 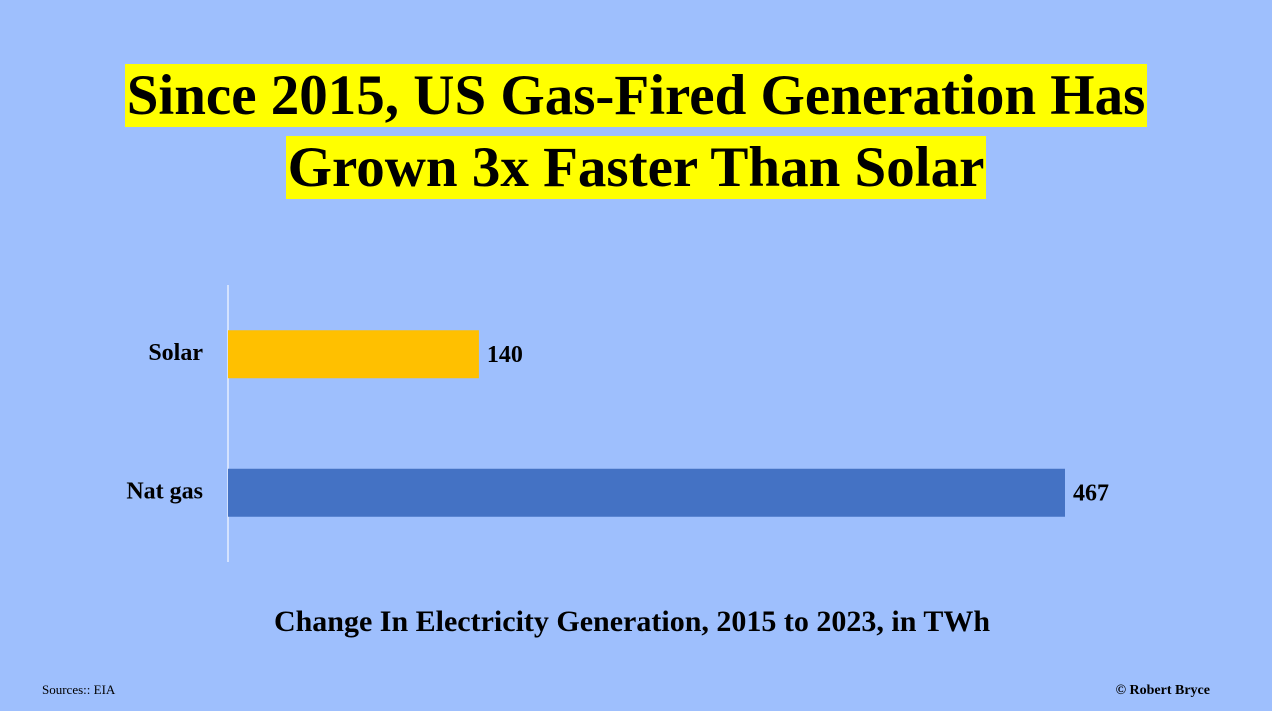 I want to click on credit: © Robert Bryce, so click(x=1163, y=690).